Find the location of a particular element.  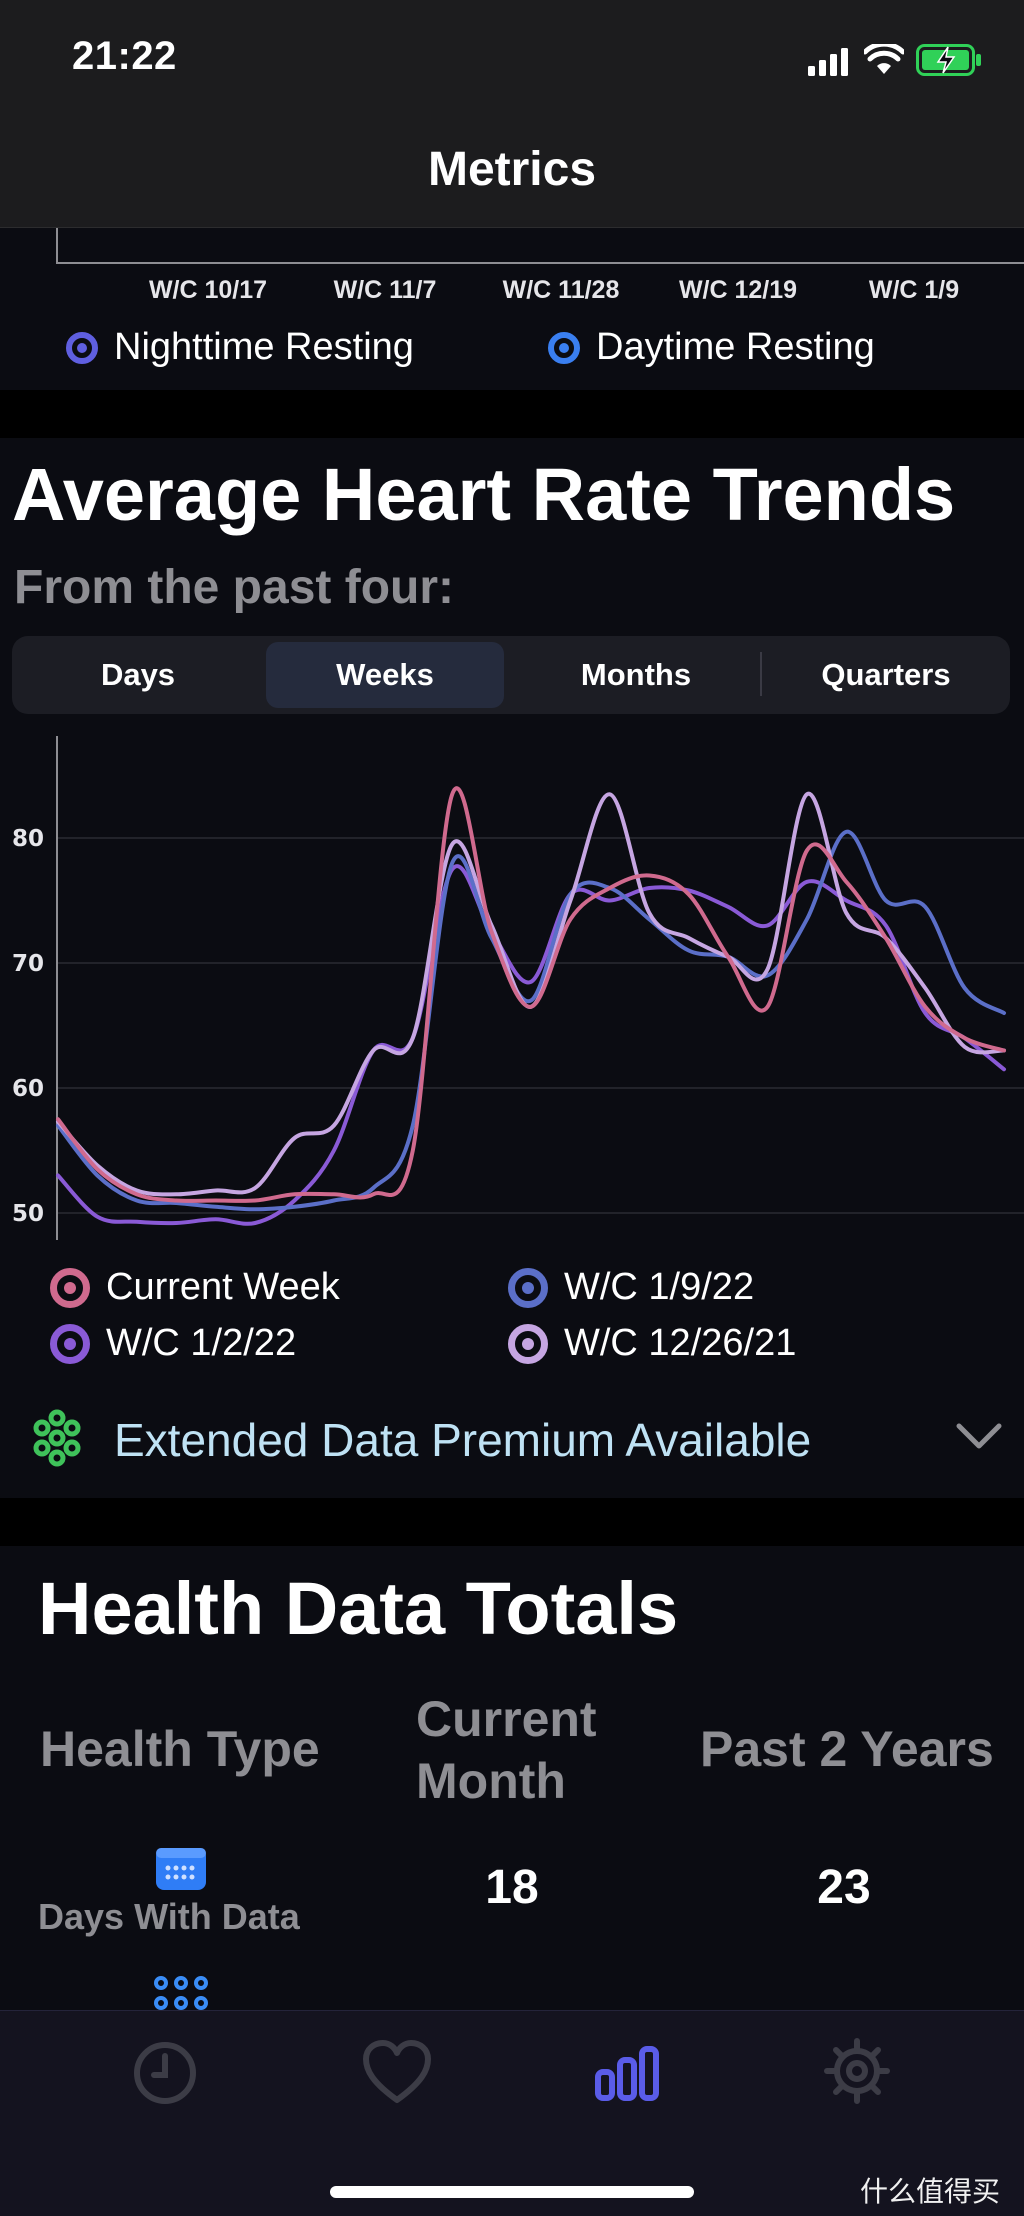

legend-label: Nighttime Resting is located at coordinates (264, 347).